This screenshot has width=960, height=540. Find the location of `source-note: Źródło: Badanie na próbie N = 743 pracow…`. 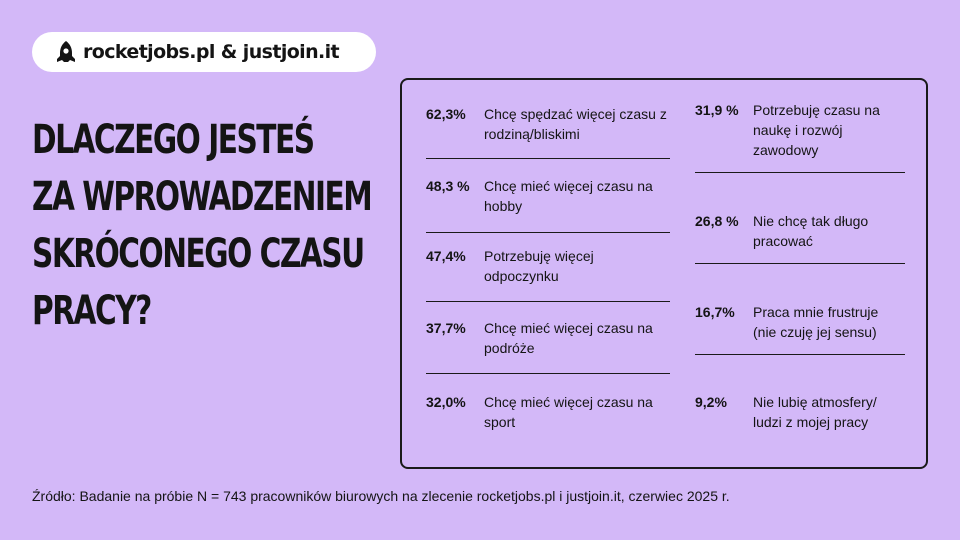

source-note: Źródło: Badanie na próbie N = 743 pracow… is located at coordinates (381, 496).